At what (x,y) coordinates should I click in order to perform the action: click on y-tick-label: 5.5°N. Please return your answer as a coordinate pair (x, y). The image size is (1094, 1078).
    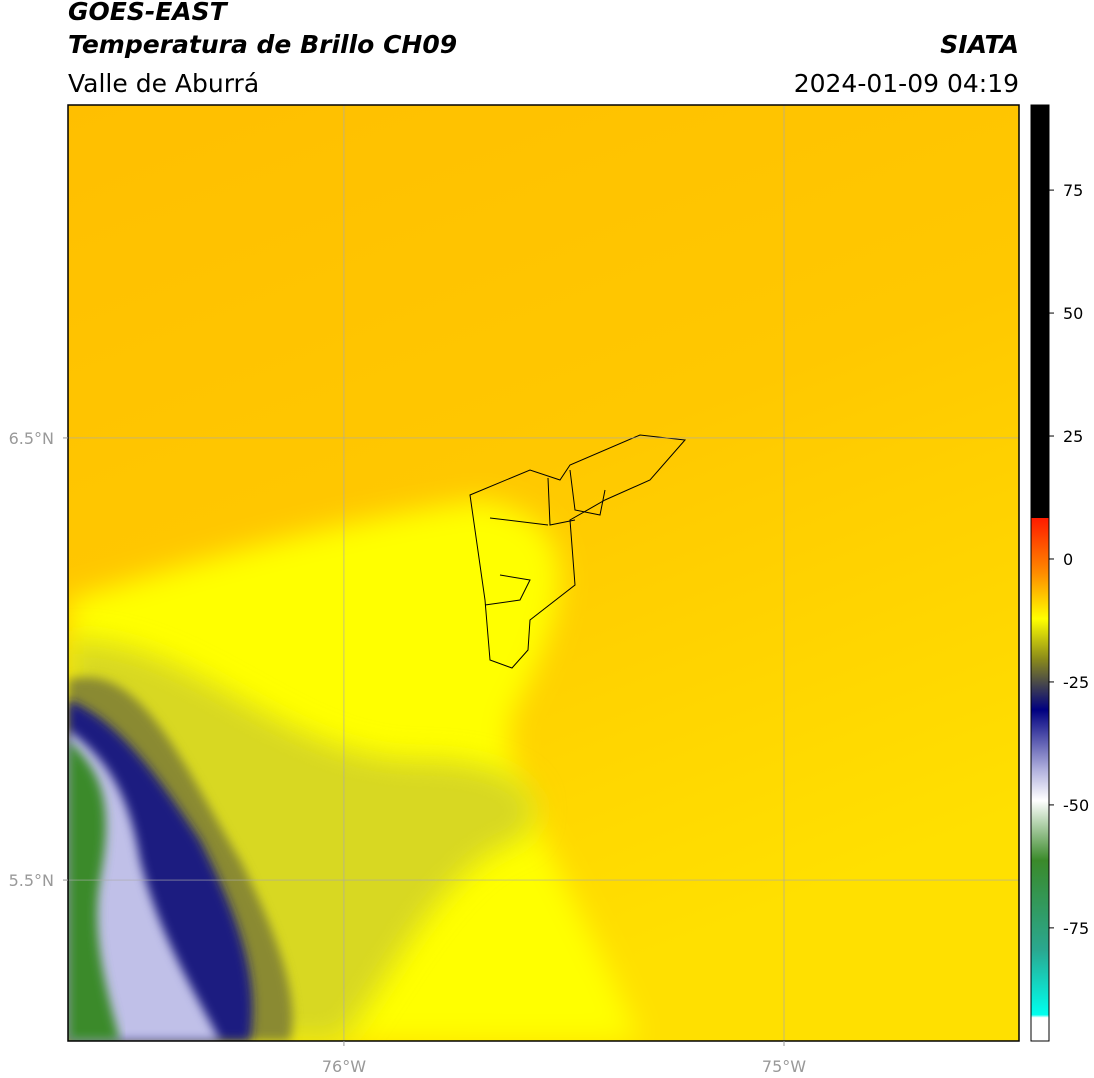
    Looking at the image, I should click on (31, 880).